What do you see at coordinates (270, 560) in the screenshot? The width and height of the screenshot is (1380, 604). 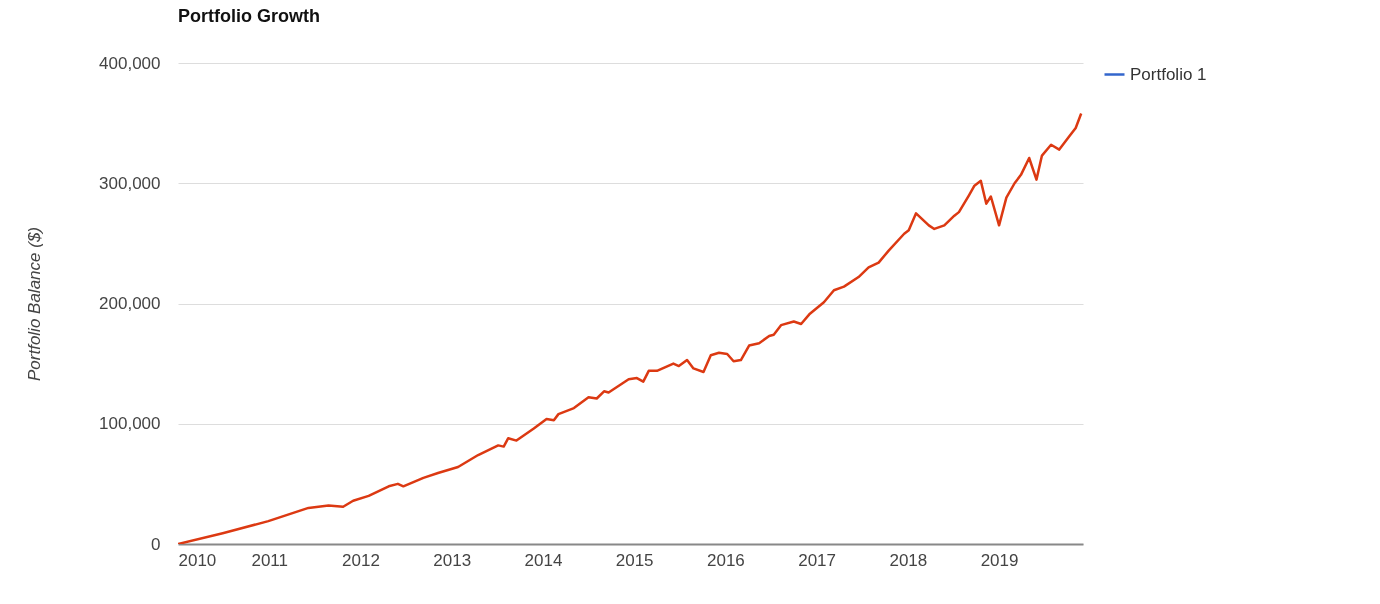 I see `x-tick-label: 2011` at bounding box center [270, 560].